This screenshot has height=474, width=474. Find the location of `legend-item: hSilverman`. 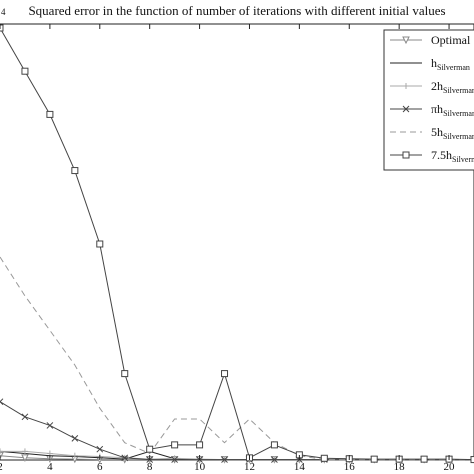

legend-item: hSilverman is located at coordinates (430, 64).